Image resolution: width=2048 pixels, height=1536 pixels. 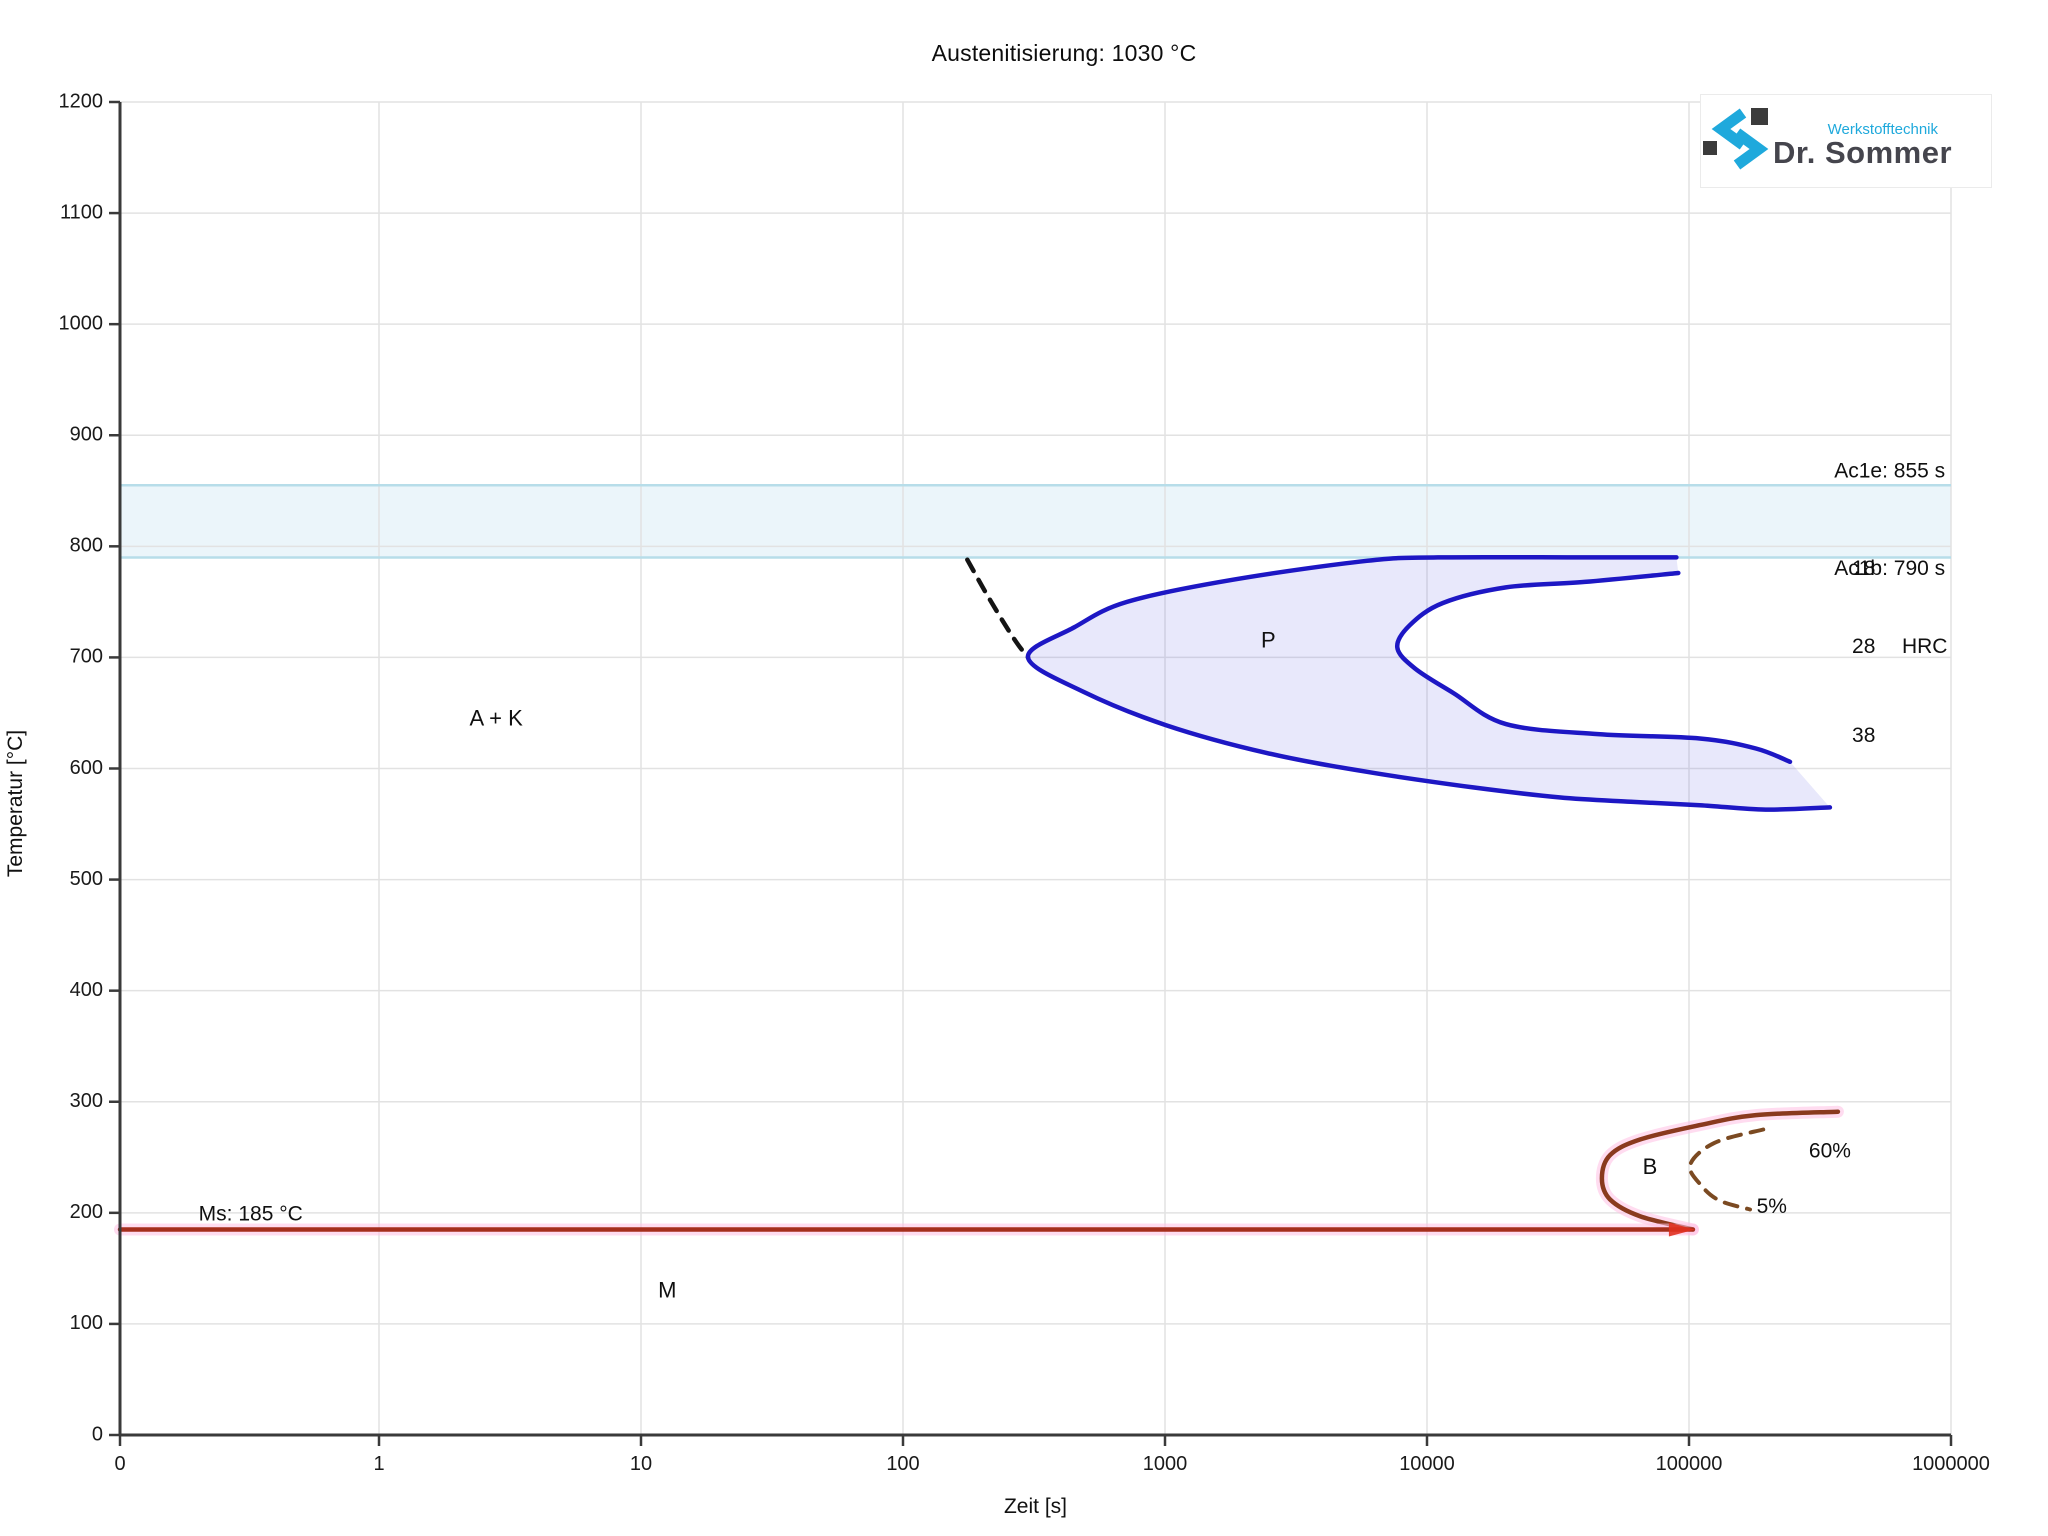 I want to click on annotation-a-+-k: A + K, so click(x=497, y=717).